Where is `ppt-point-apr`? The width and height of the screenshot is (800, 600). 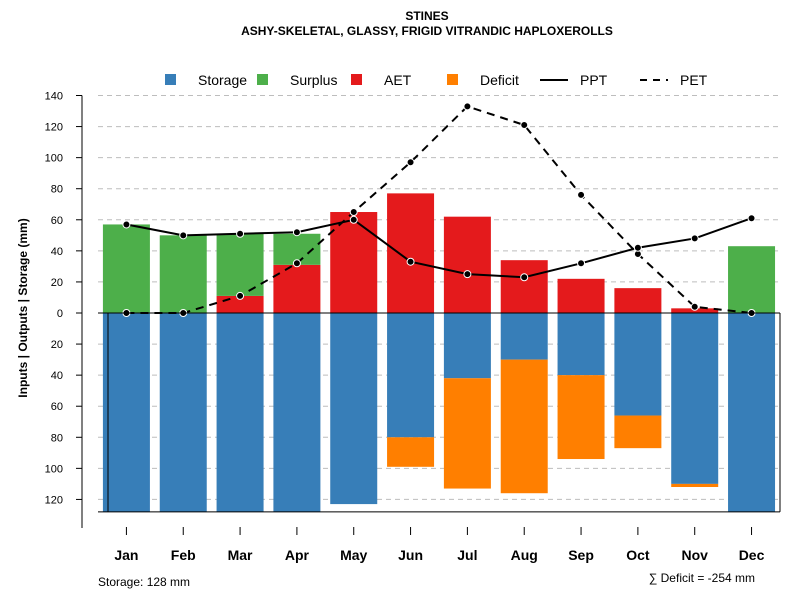
ppt-point-apr is located at coordinates (296, 232).